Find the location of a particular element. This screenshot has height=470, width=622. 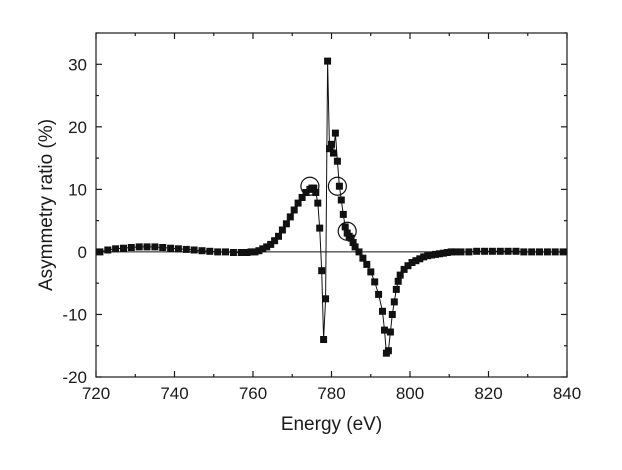

y-tick-label: 10 is located at coordinates (77, 189).